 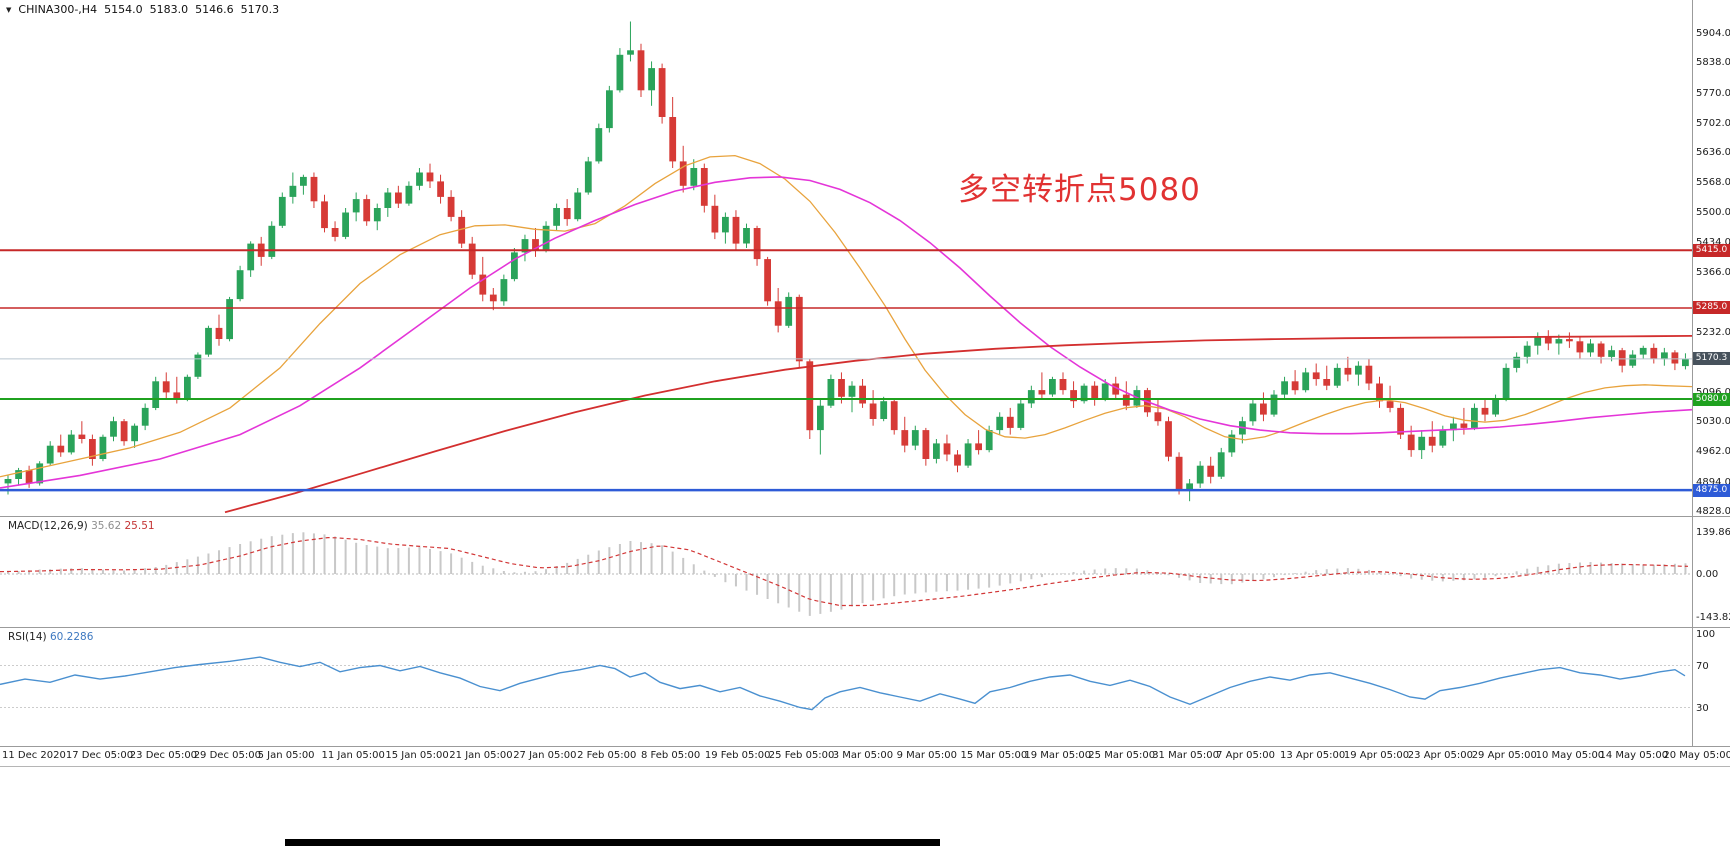 What do you see at coordinates (123, 9) in the screenshot?
I see `ohlc-open: 5154.0` at bounding box center [123, 9].